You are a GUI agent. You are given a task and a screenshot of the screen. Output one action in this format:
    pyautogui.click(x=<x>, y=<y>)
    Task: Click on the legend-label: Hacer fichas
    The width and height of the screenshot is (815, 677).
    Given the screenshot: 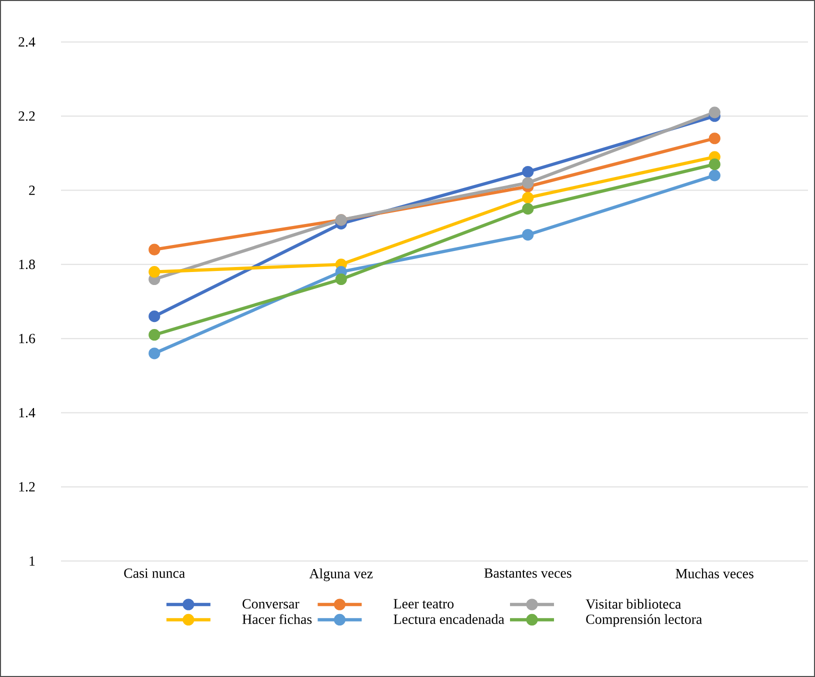 What is the action you would take?
    pyautogui.click(x=277, y=619)
    